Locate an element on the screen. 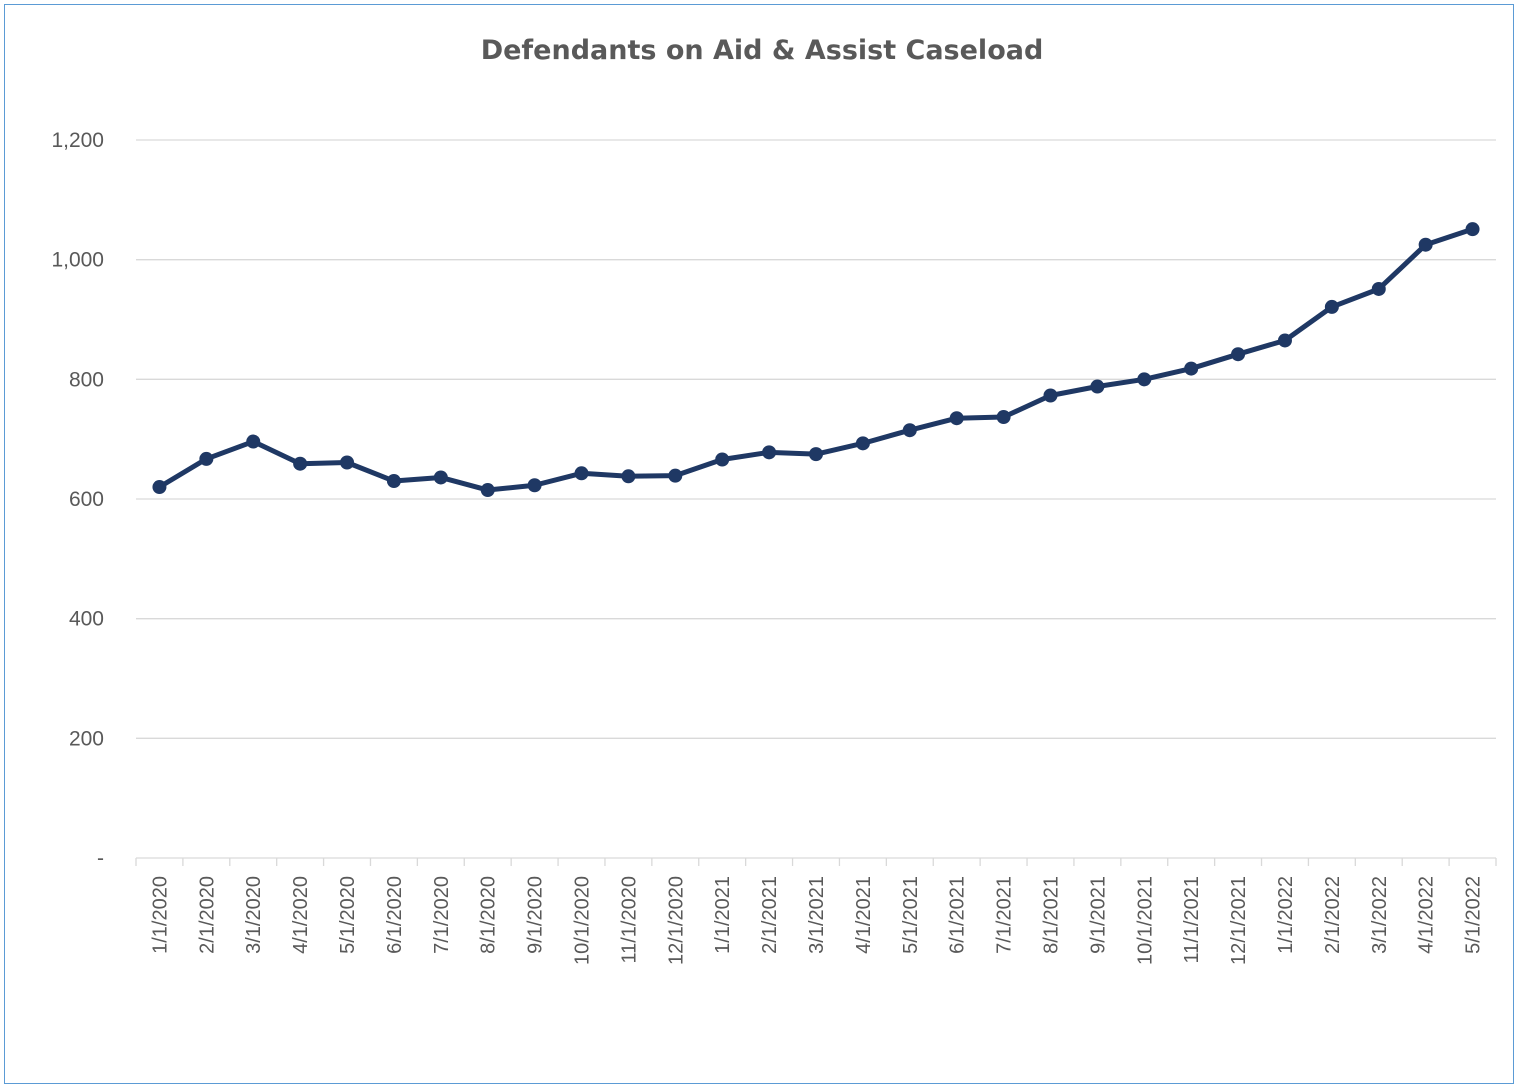 The width and height of the screenshot is (1522, 1084). x-tick-label: 8/1/2021 is located at coordinates (1051, 915).